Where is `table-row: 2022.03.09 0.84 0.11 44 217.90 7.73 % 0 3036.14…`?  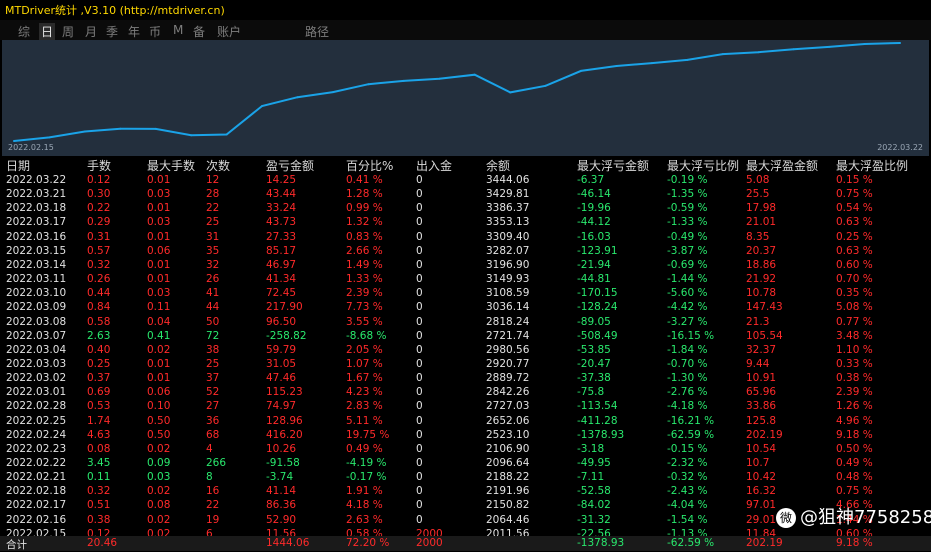 table-row: 2022.03.09 0.84 0.11 44 217.90 7.73 % 0 3036.14… is located at coordinates (465, 307).